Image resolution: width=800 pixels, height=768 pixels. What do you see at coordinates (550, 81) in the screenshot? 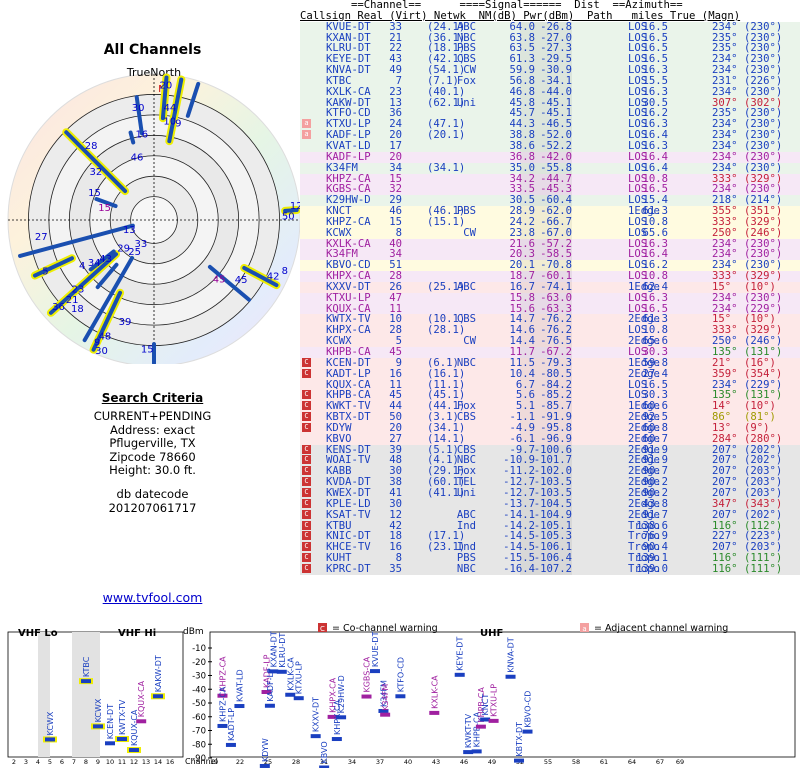
I see `table-row: KTBC 7 (7.1) Fox 56.8 -34.1 LOS 15.5 231° (226°)` at bounding box center [550, 81].